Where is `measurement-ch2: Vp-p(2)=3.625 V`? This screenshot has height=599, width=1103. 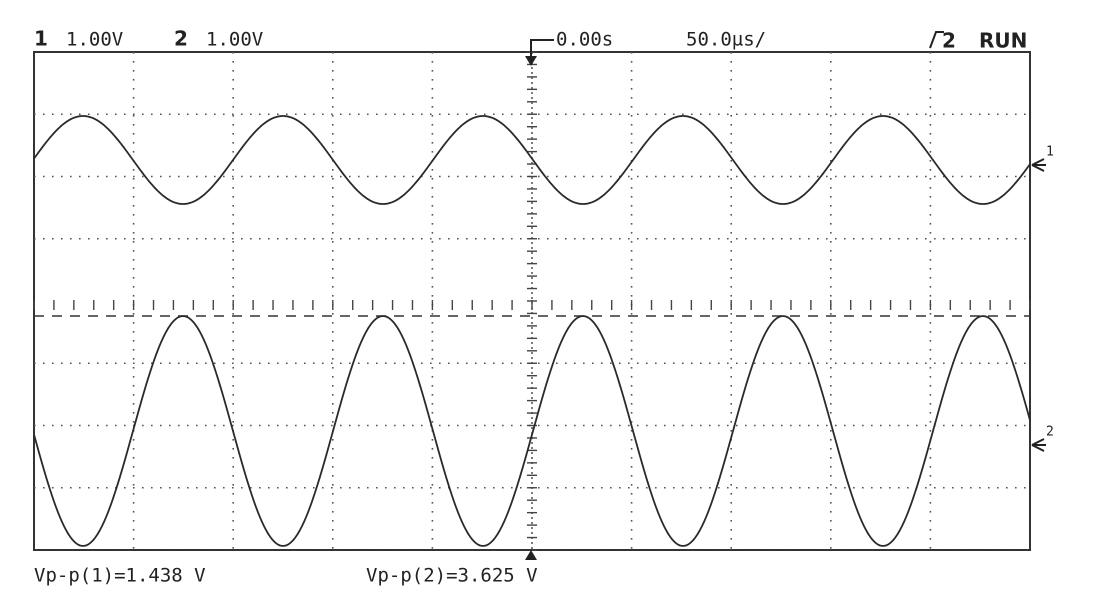
measurement-ch2: Vp-p(2)=3.625 V is located at coordinates (452, 576).